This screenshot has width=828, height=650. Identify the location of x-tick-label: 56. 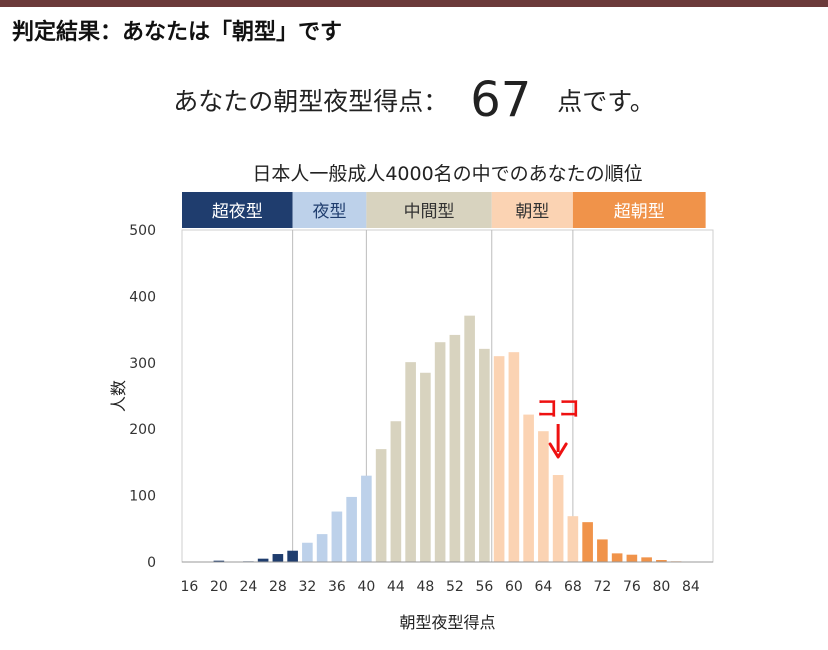
(484, 587).